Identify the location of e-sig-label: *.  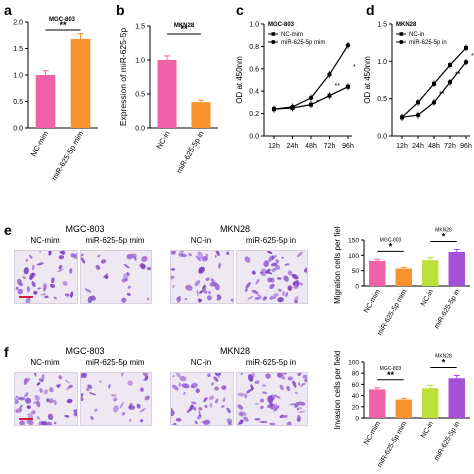
(391, 246).